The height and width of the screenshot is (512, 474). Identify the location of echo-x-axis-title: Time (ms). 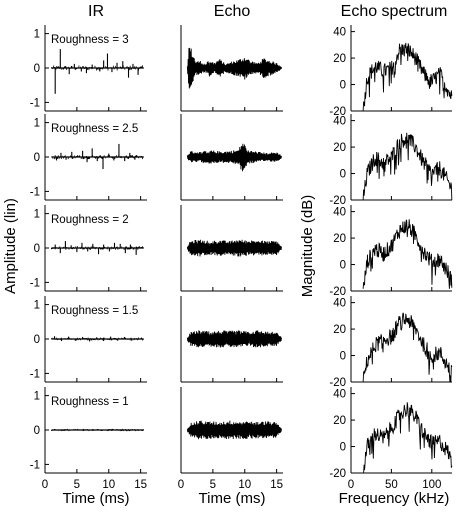
(232, 498).